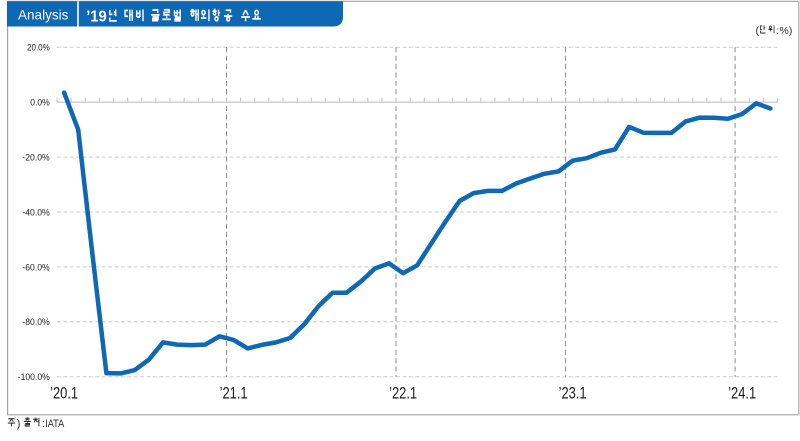 The width and height of the screenshot is (800, 441). What do you see at coordinates (38, 48) in the screenshot?
I see `svg-text: 20.0%` at bounding box center [38, 48].